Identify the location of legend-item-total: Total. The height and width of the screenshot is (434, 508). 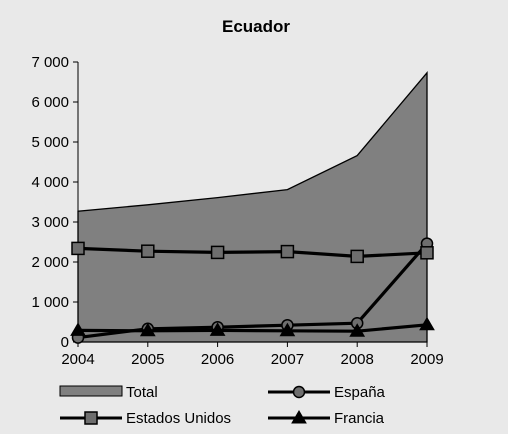
(108, 392).